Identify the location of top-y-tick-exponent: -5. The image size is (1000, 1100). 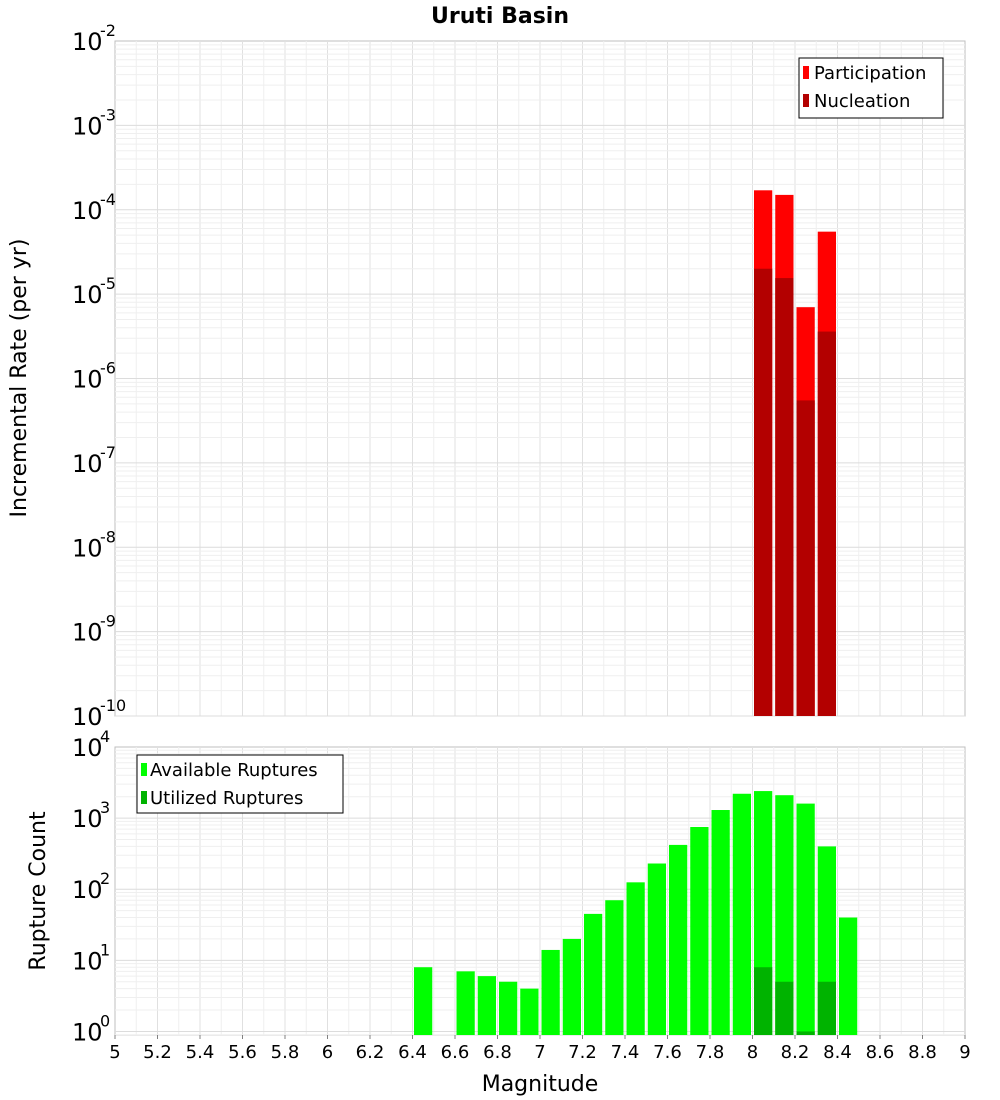
(108, 283).